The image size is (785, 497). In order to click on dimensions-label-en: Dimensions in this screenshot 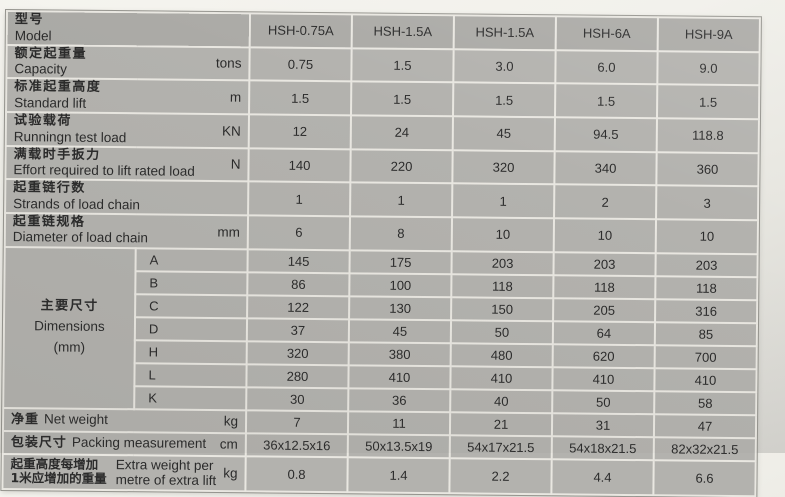, I will do `click(69, 326)`.